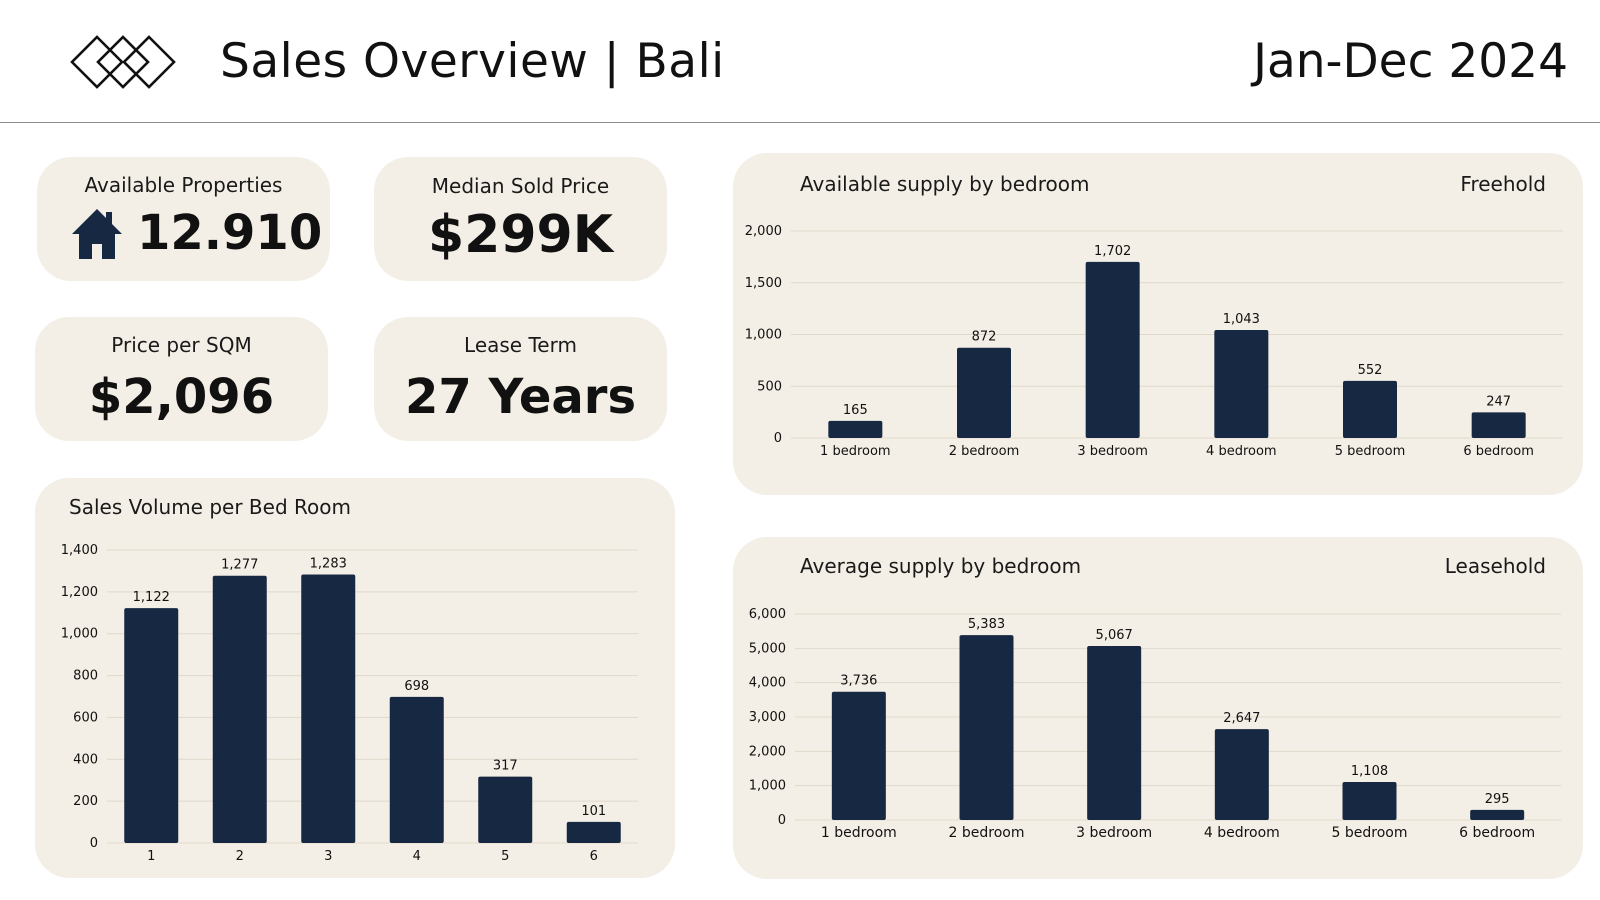 The height and width of the screenshot is (900, 1600). What do you see at coordinates (417, 856) in the screenshot?
I see `category-label: 4` at bounding box center [417, 856].